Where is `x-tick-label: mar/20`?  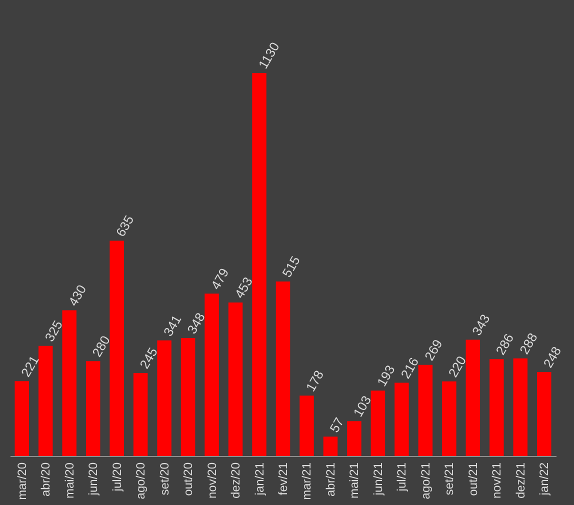
x-tick-label: mar/20 is located at coordinates (21, 481).